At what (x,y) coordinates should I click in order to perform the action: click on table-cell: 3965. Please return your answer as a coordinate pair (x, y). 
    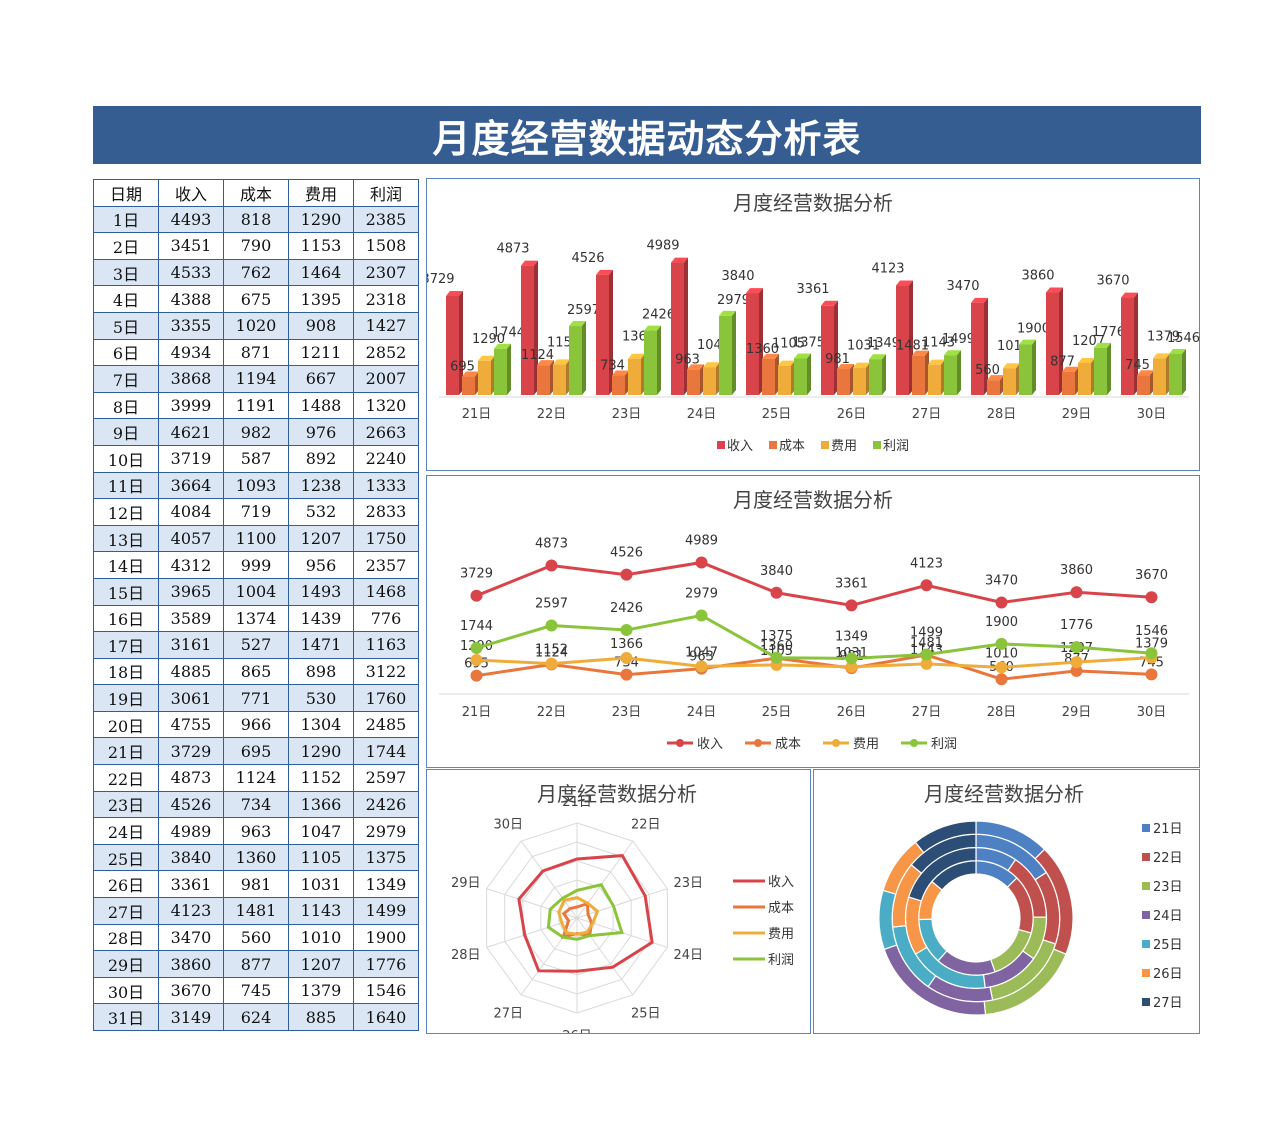
    Looking at the image, I should click on (191, 591).